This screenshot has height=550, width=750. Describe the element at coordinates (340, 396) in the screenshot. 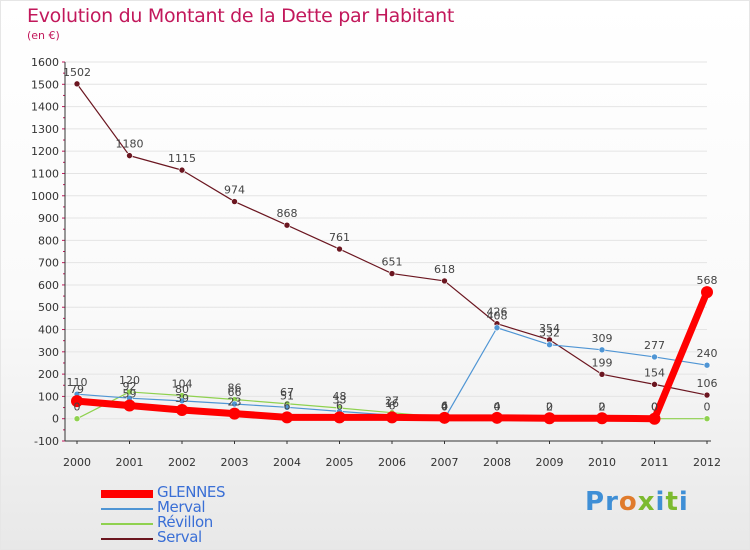

I see `data-label: 48` at that location.